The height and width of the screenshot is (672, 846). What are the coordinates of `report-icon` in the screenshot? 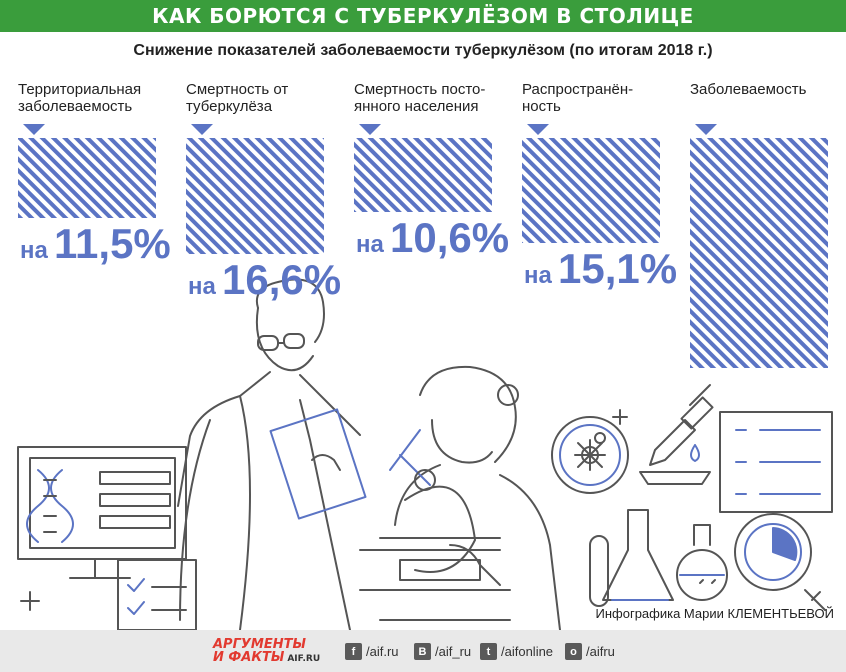 It's located at (776, 462).